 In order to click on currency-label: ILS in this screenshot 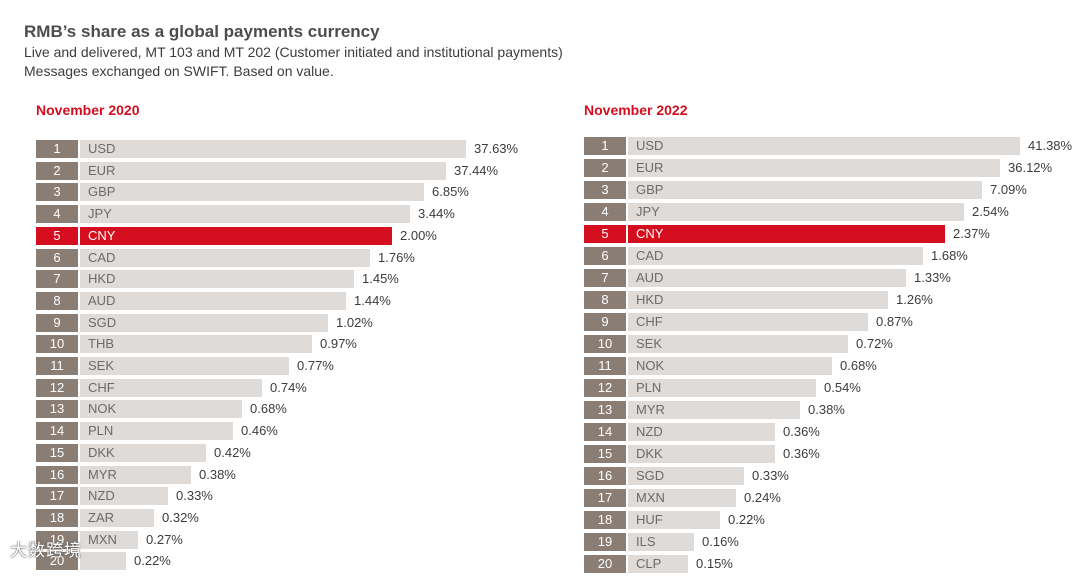, I will do `click(646, 541)`.